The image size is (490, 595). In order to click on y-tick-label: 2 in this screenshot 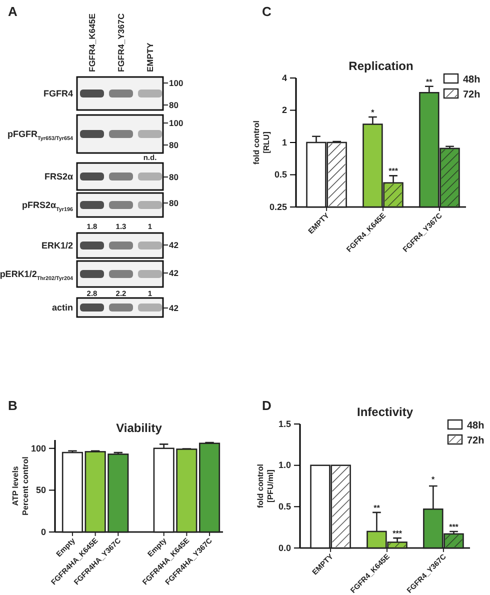, I will do `click(284, 110)`.